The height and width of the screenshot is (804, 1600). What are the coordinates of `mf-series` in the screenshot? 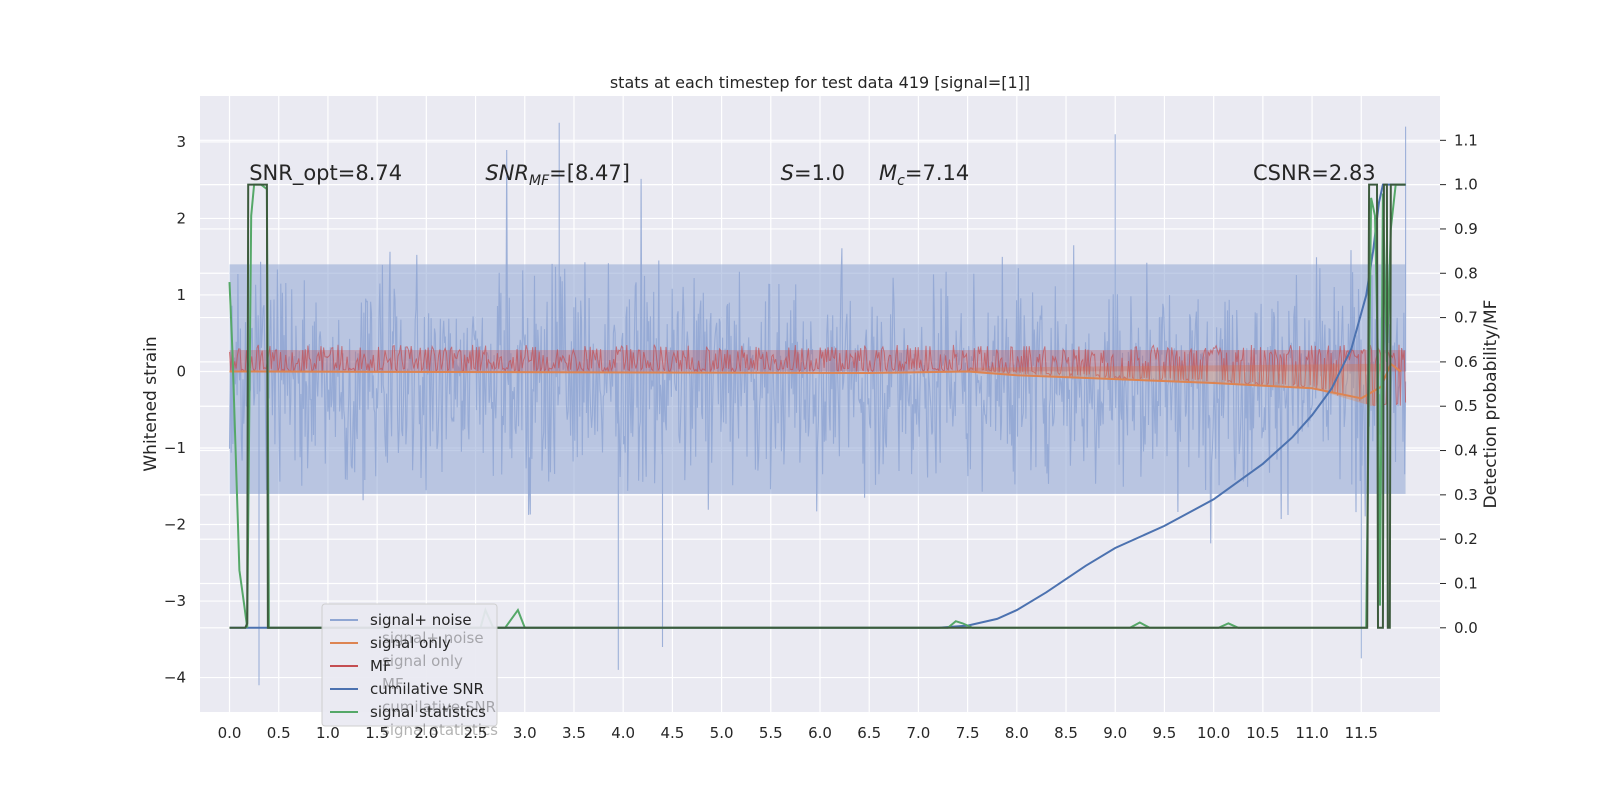 It's located at (818, 375).